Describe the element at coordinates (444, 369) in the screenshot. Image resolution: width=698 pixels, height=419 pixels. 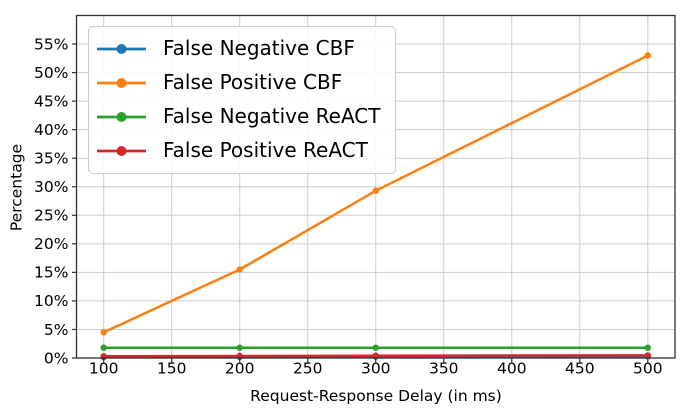
I see `x-tick-label: 350` at that location.